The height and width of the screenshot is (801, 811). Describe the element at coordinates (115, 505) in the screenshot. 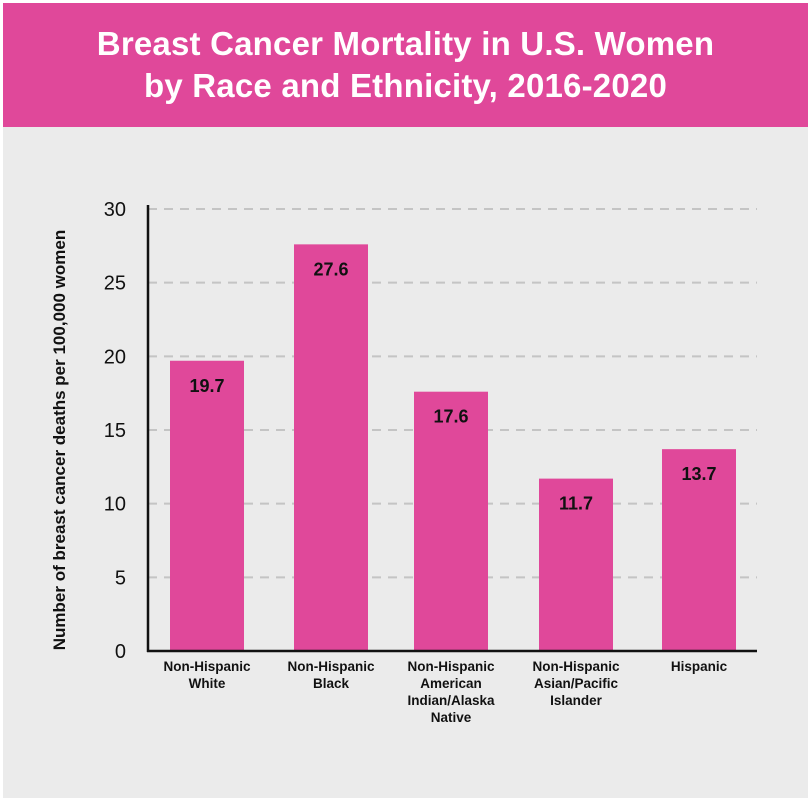

I see `y-tick-label-10: 10` at that location.